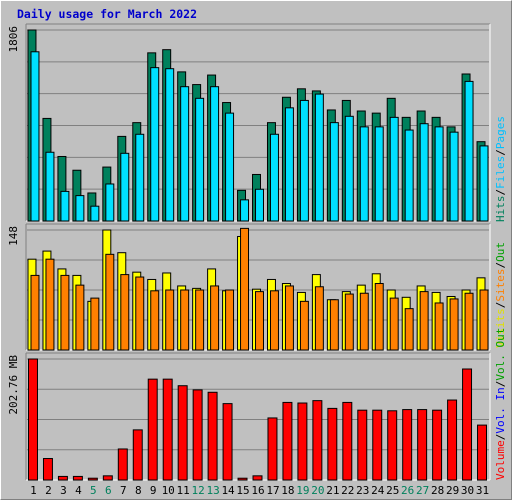  I want to click on day-label: 26, so click(407, 490).